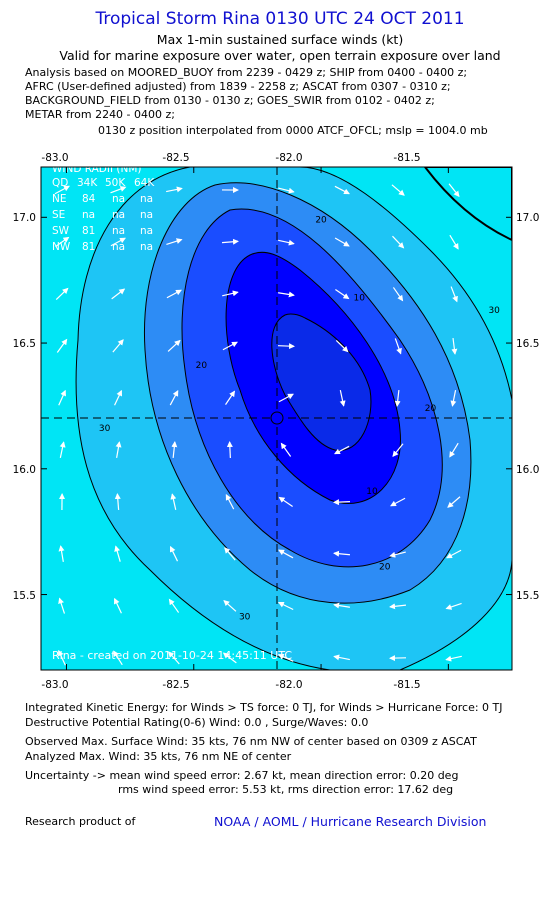 The image size is (560, 915). Describe the element at coordinates (97, 169) in the screenshot. I see `wind-radii-header: WIND RADII (NM)` at that location.